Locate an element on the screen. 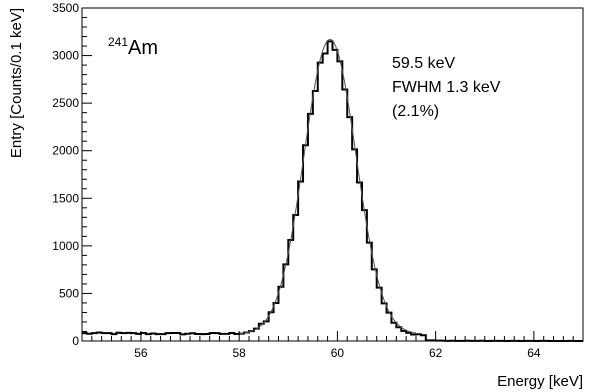  y-axis: 0 500 1000 1500 2000 2500 3000 3500 is located at coordinates (72, 174).